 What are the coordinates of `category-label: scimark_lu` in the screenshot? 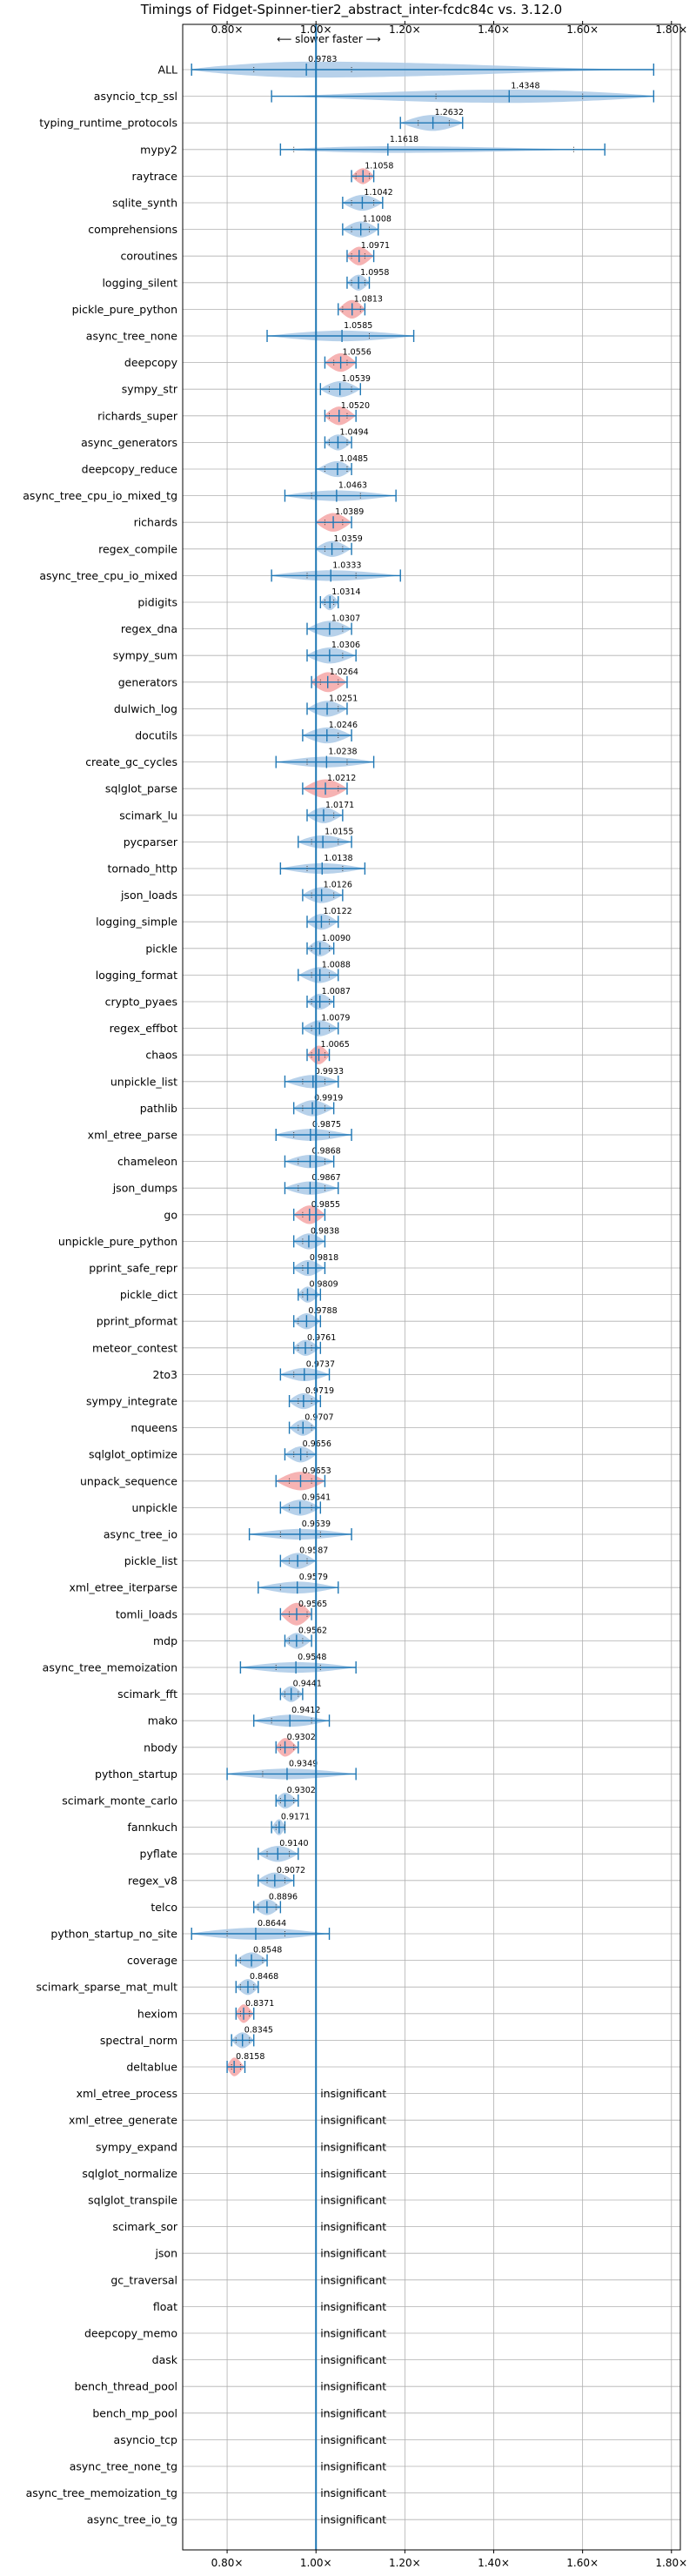 It's located at (148, 815).